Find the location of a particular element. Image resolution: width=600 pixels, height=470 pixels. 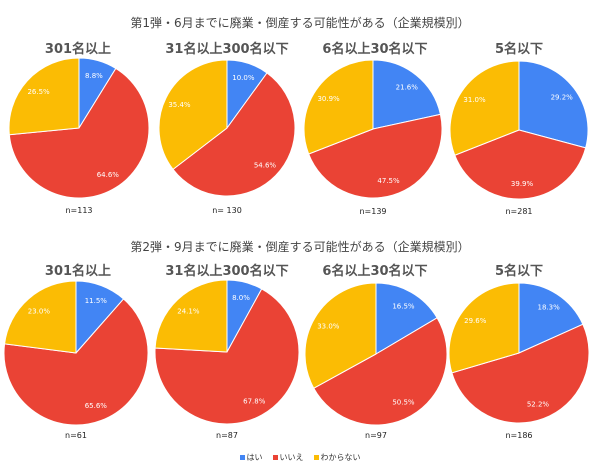

sample-size-label: n= 130 is located at coordinates (227, 210).